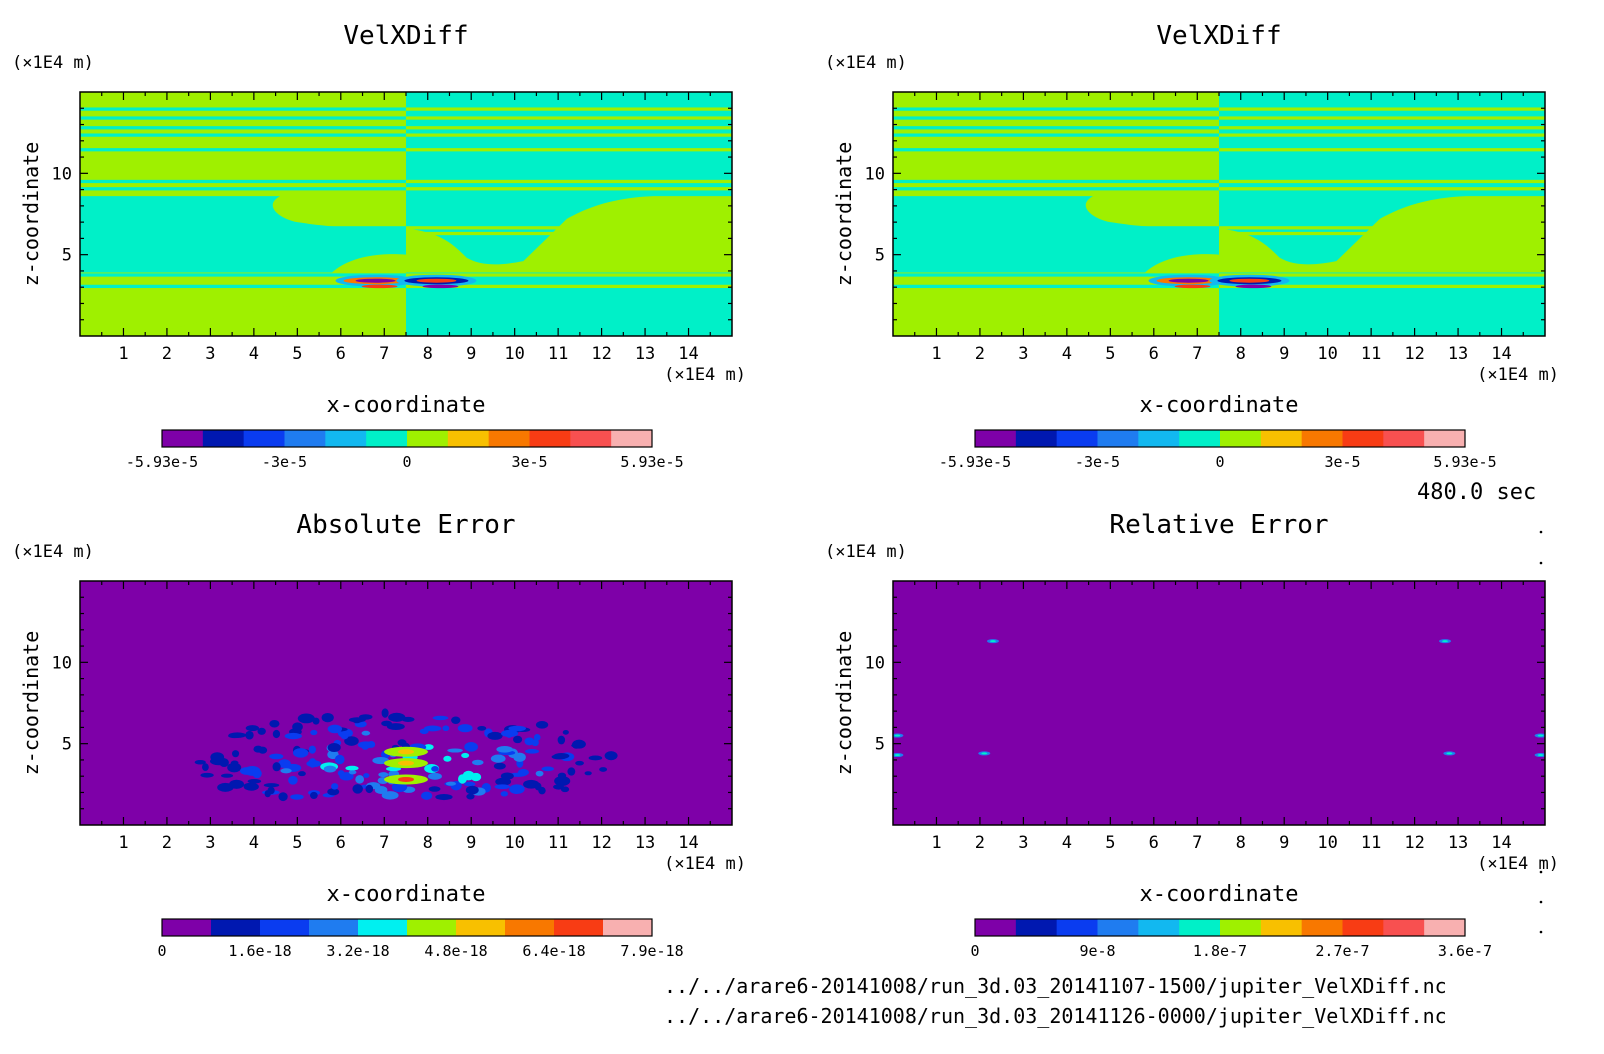  I want to click on x-tick-label: 13, so click(1458, 843).